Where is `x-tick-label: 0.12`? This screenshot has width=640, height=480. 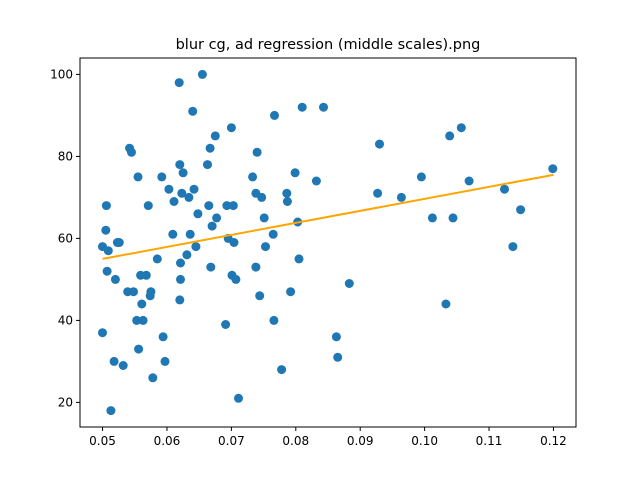 x-tick-label: 0.12 is located at coordinates (553, 441).